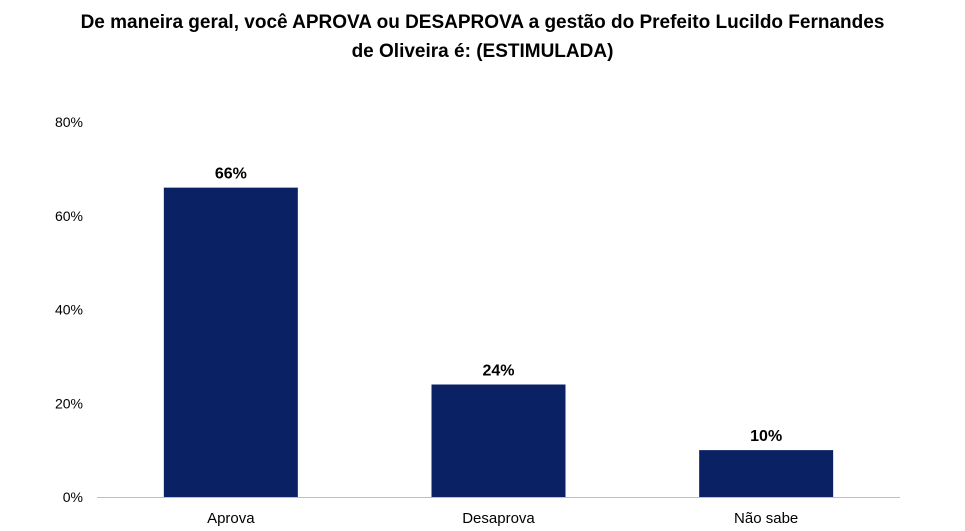  What do you see at coordinates (69, 122) in the screenshot?
I see `y-tick-label: 80%` at bounding box center [69, 122].